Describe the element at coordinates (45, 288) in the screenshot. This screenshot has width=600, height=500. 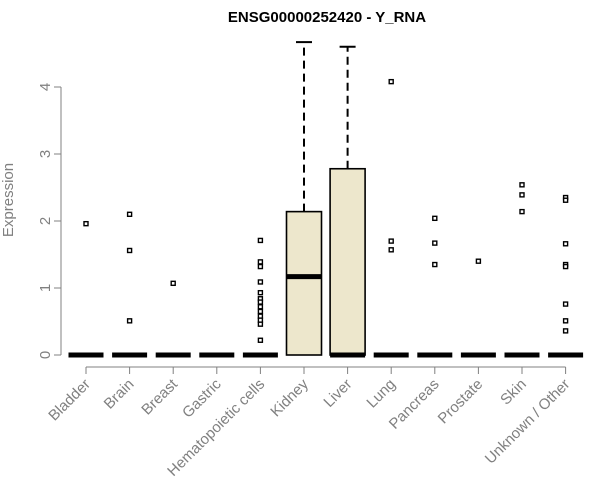
I see `y-tick-label: 1` at that location.